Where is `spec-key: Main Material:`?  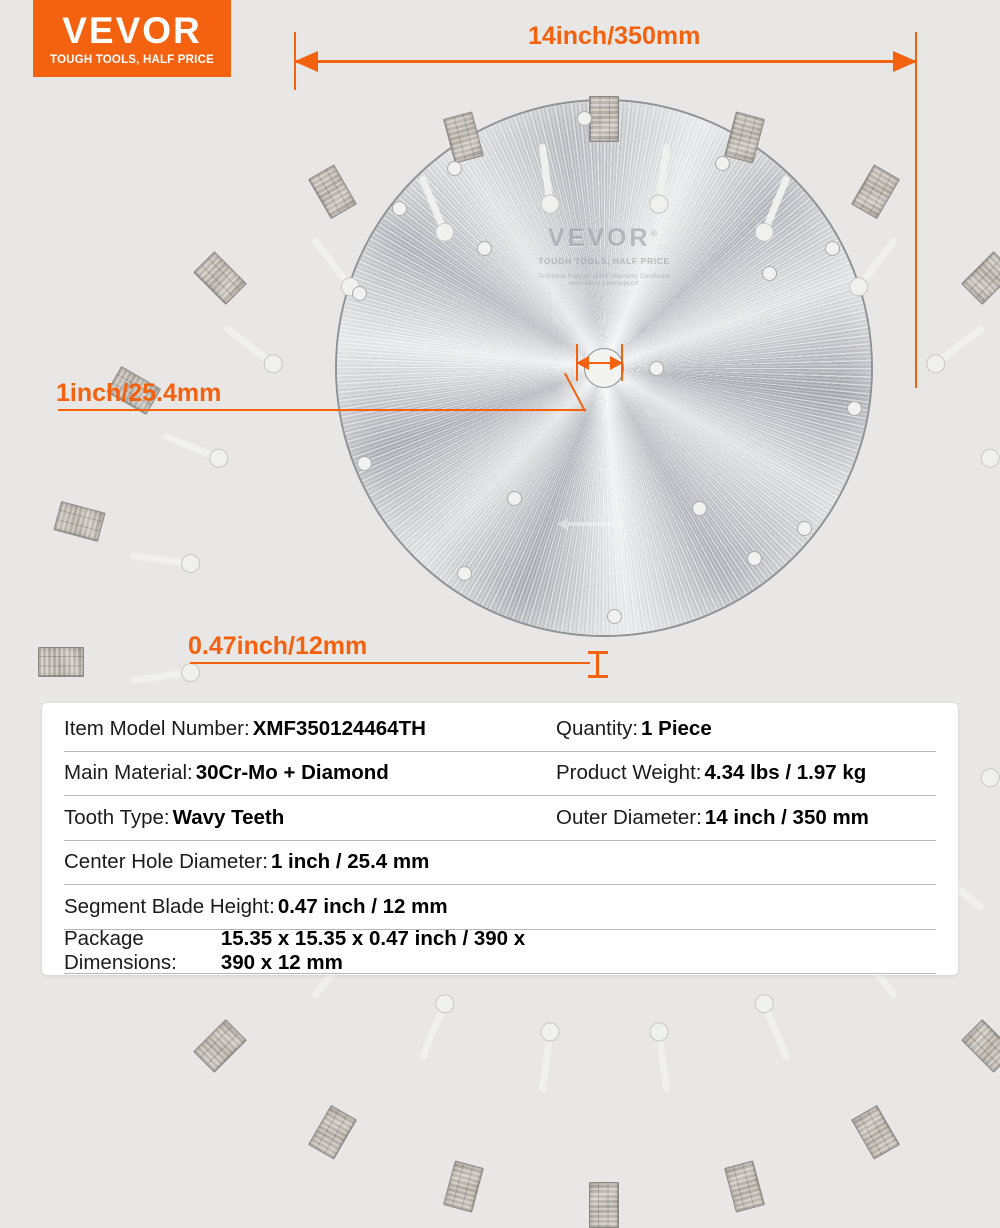
spec-key: Main Material: is located at coordinates (128, 773).